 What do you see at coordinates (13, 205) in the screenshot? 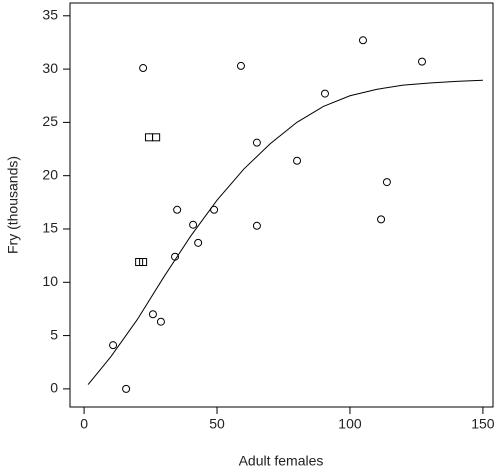
I see `y-axis-label: Fry (thousands)` at bounding box center [13, 205].